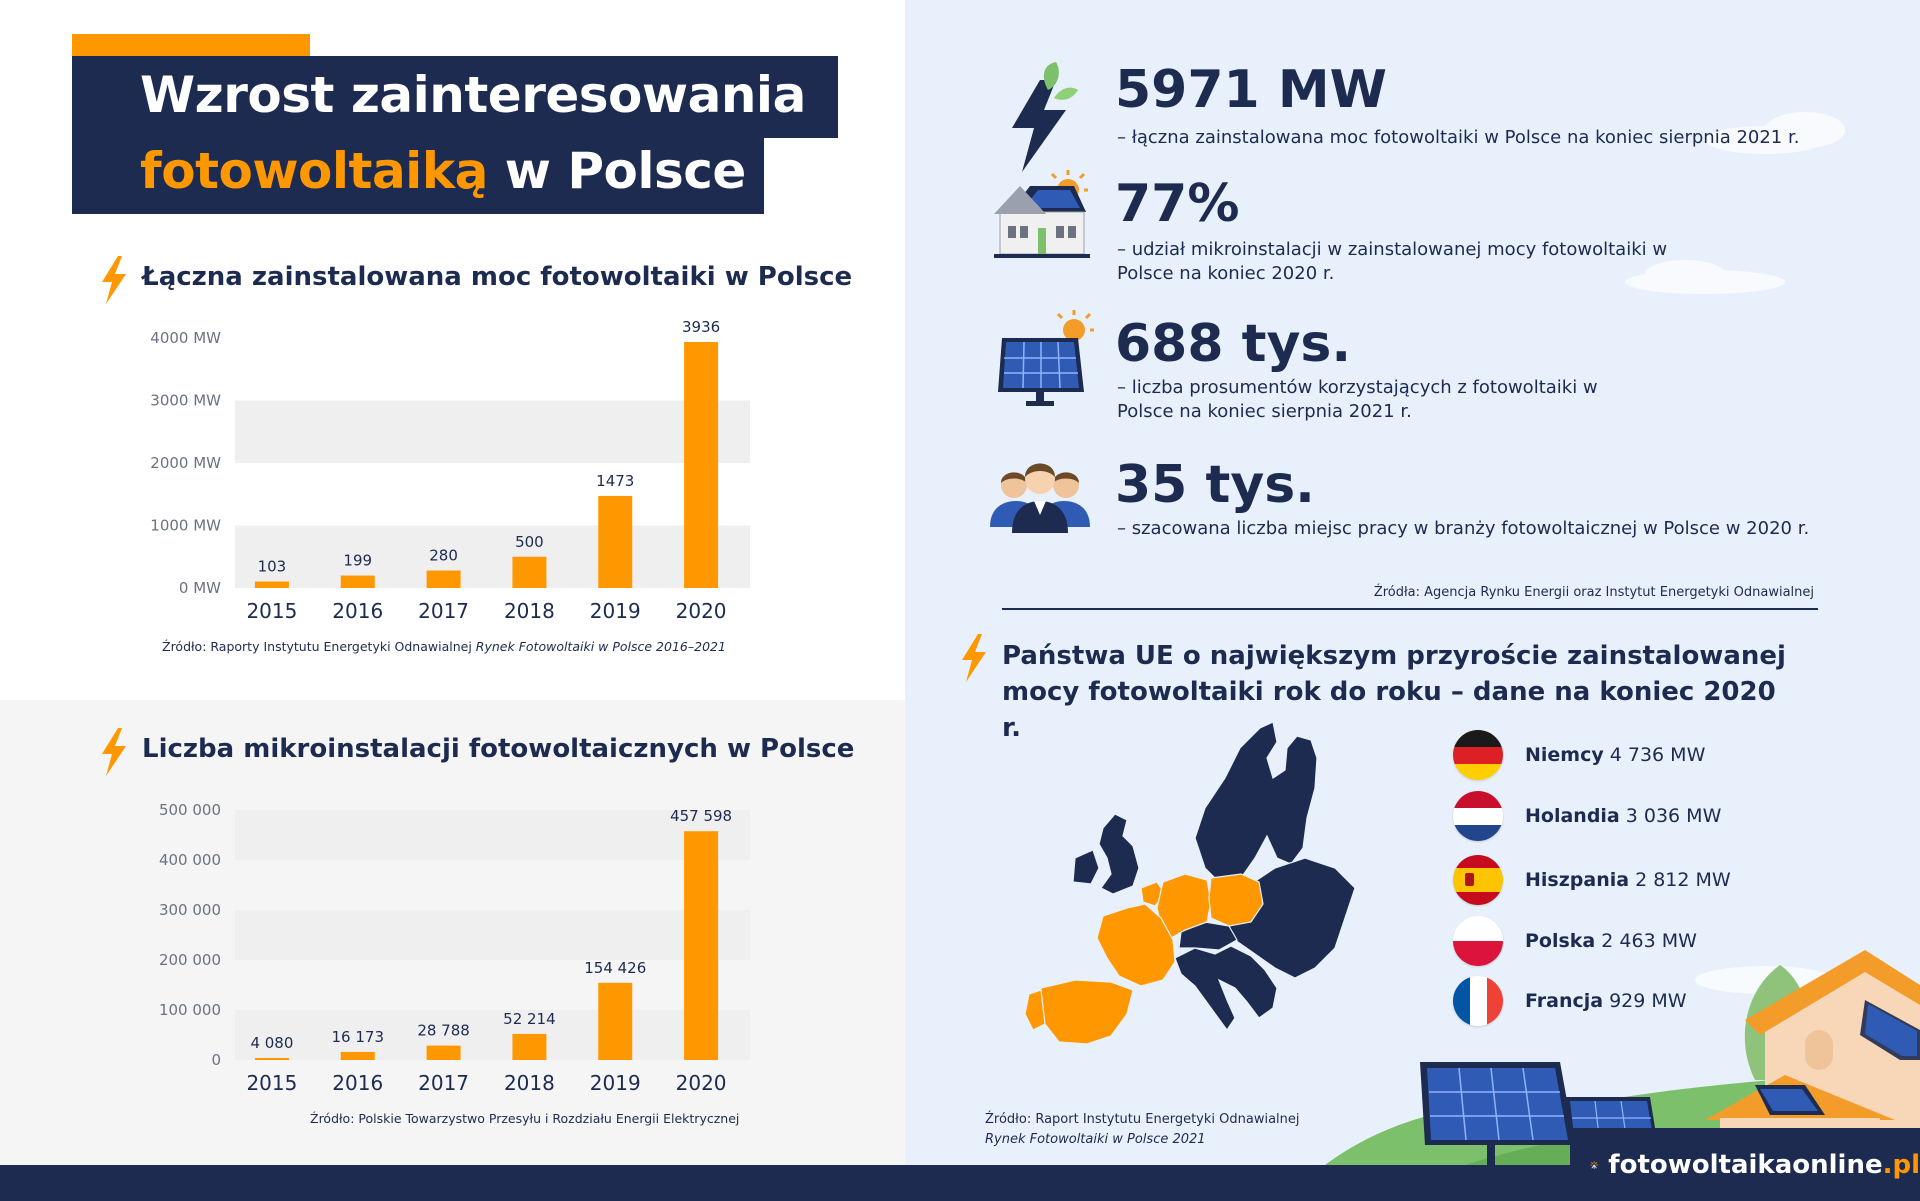 The image size is (1920, 1201). Describe the element at coordinates (1478, 816) in the screenshot. I see `netherlands-flag-icon` at that location.